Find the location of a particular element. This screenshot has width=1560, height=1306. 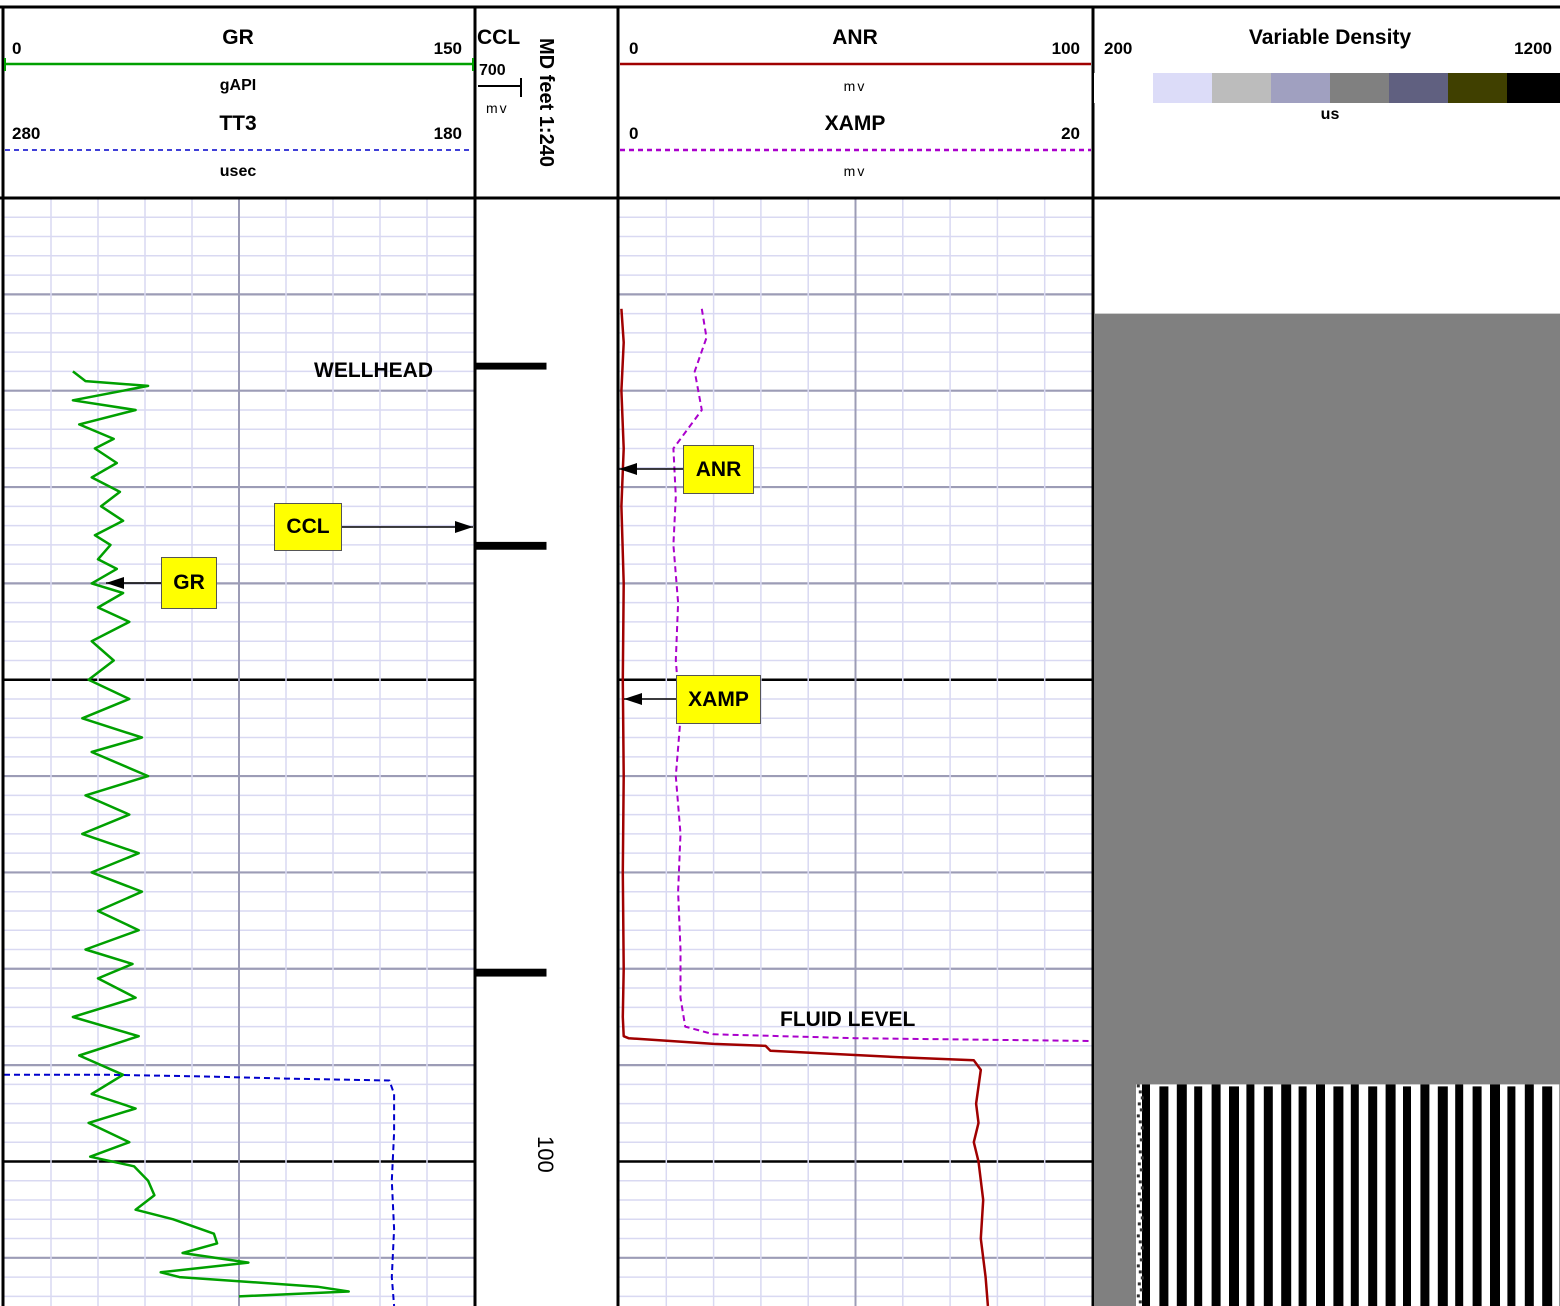

vdl-signal-background is located at coordinates (1348, 1195).